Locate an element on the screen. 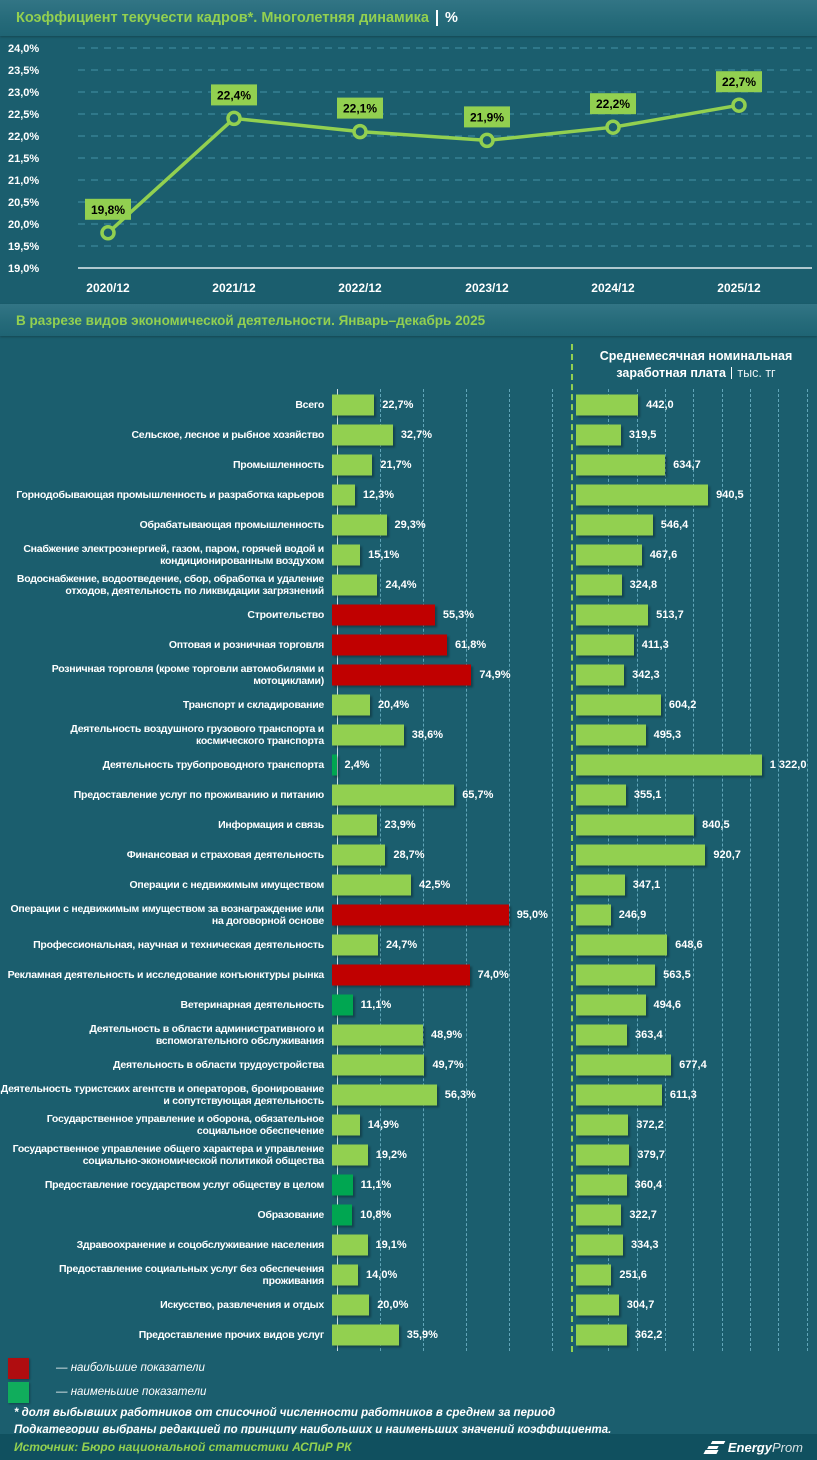 This screenshot has height=1460, width=817. salary-value: 363,4 is located at coordinates (649, 1035).